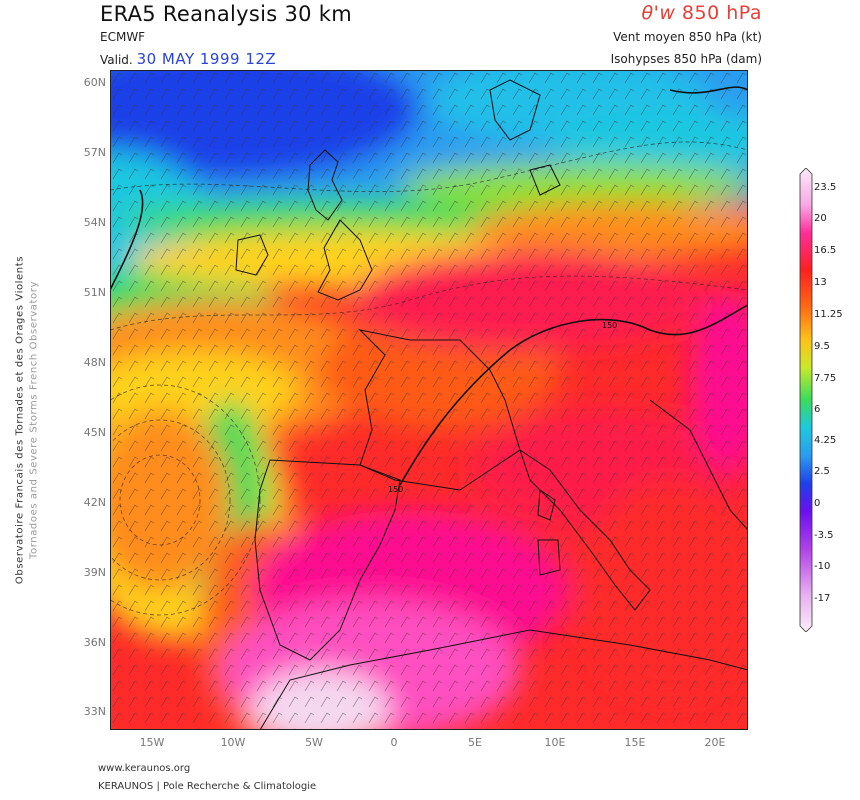  I want to click on colorbar-label-minus-10: -10, so click(822, 566).